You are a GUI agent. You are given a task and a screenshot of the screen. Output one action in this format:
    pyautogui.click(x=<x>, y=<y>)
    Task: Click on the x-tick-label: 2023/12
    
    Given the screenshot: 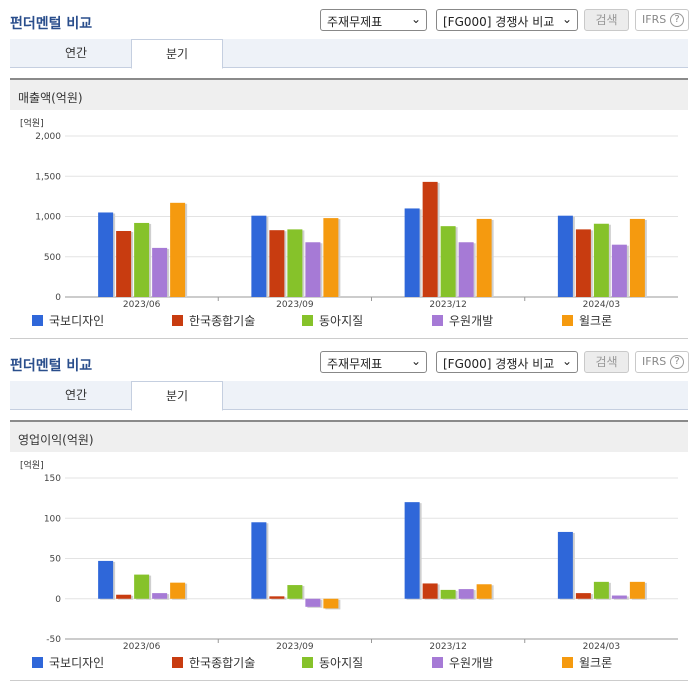 What is the action you would take?
    pyautogui.click(x=447, y=647)
    